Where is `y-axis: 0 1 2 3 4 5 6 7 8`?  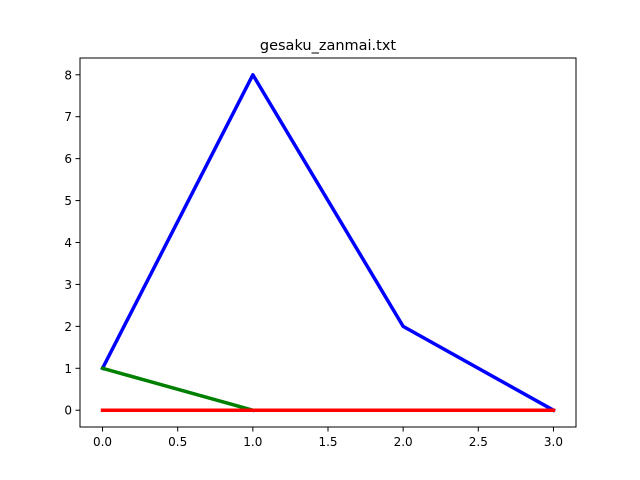 y-axis: 0 1 2 3 4 5 6 7 8 is located at coordinates (72, 243).